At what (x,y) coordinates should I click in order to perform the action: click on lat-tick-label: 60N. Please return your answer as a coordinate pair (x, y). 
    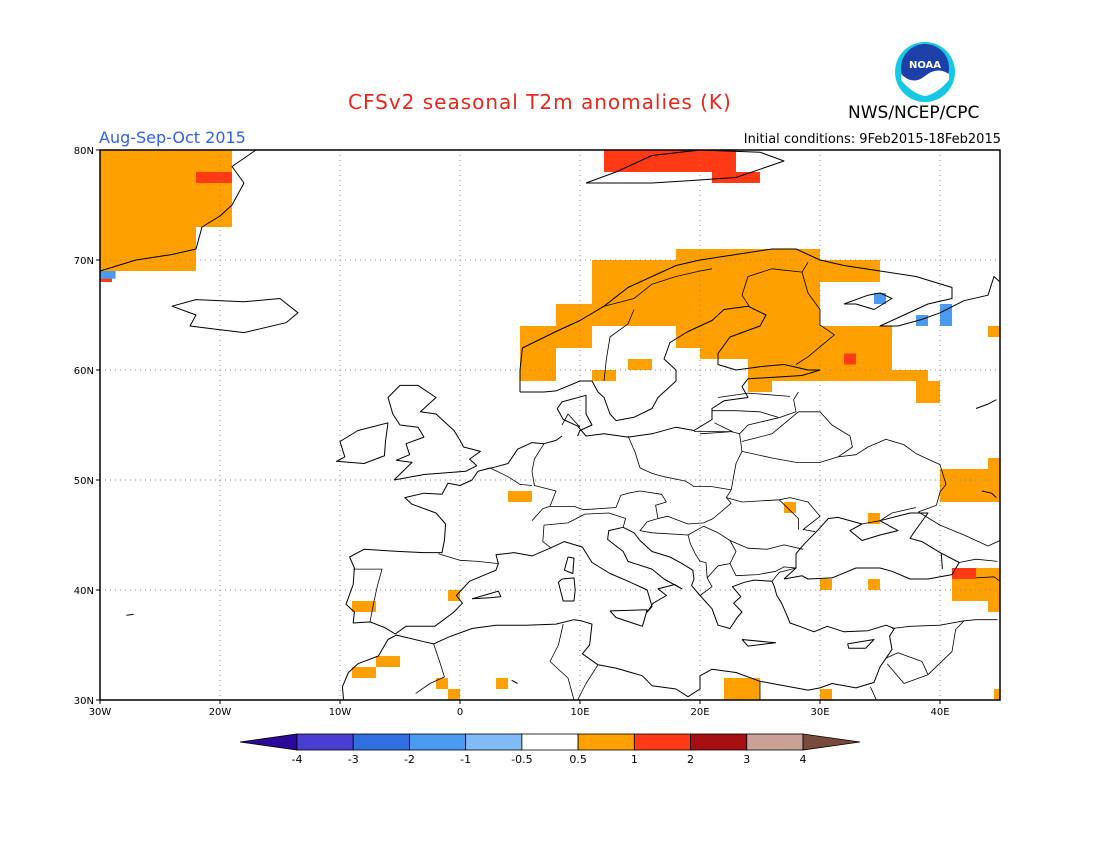
    Looking at the image, I should click on (84, 371).